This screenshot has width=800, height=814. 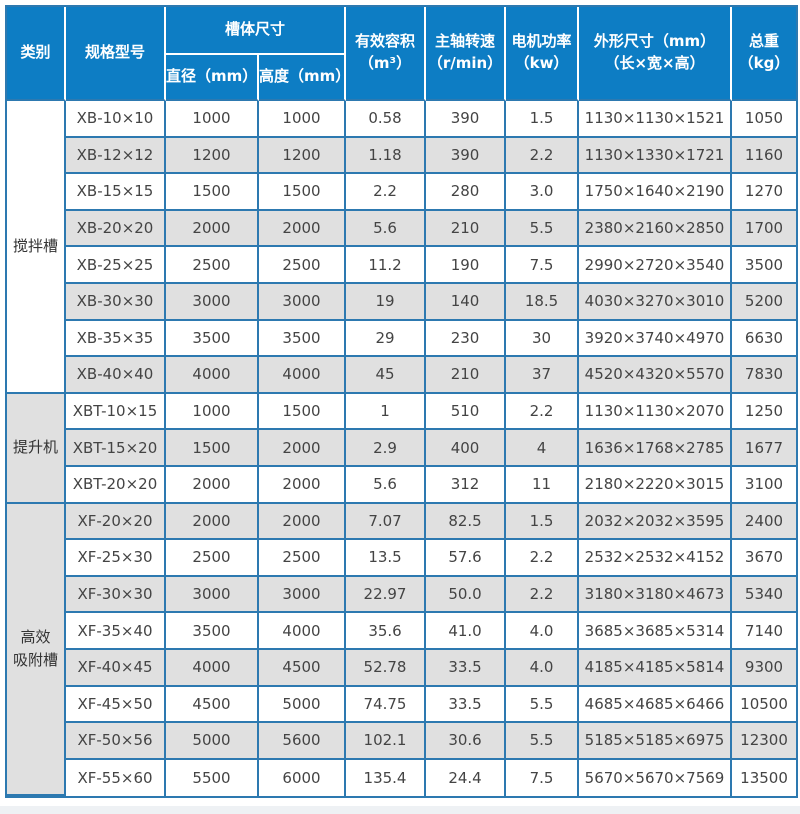 I want to click on category-cell: 提升机, so click(x=36, y=448).